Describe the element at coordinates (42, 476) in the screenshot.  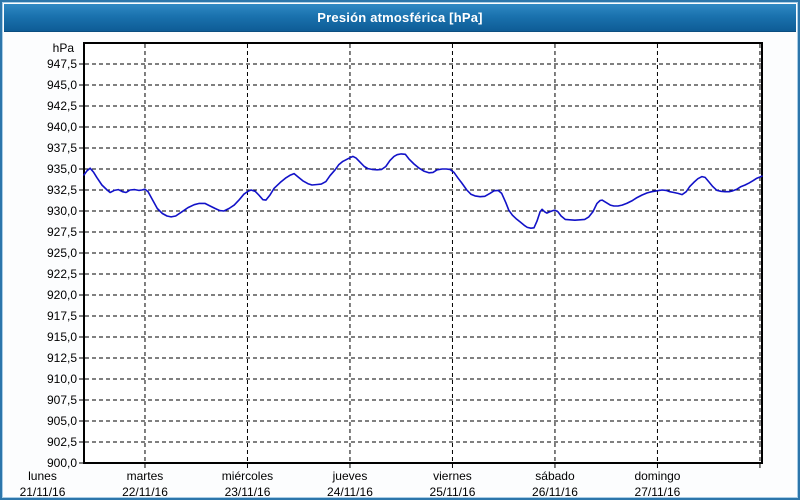
I see `x-axis-day-name: lunes` at that location.